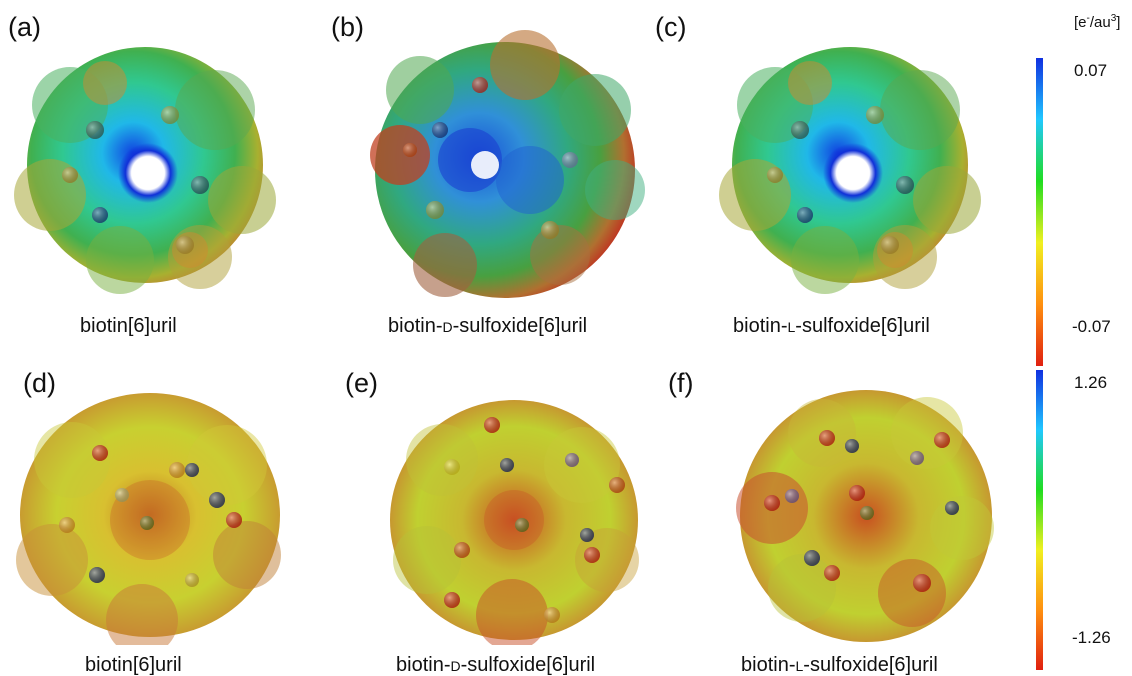 The image size is (1132, 676). What do you see at coordinates (671, 27) in the screenshot?
I see `panel-label-c: (c)` at bounding box center [671, 27].